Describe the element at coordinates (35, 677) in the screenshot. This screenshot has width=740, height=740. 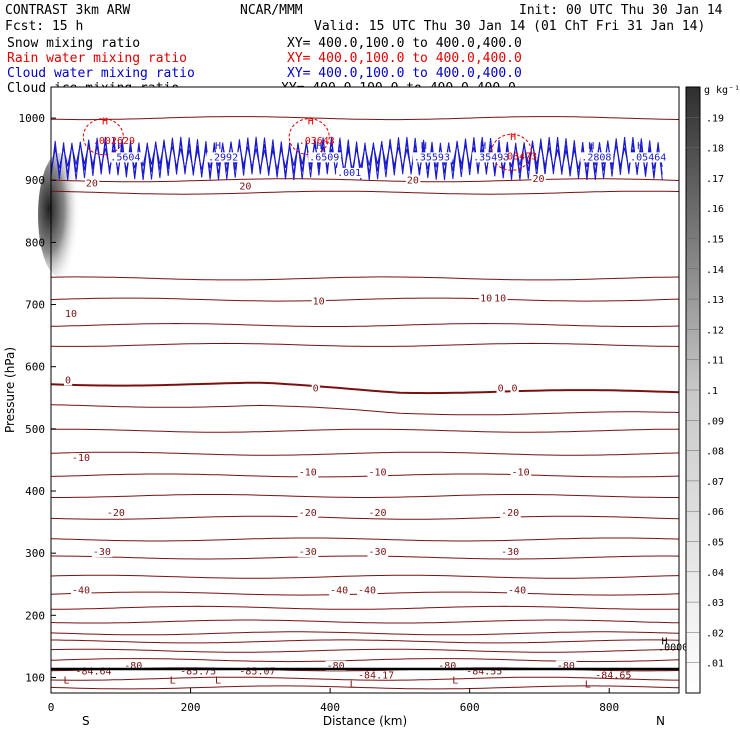
I see `y-tick-label: 100` at that location.